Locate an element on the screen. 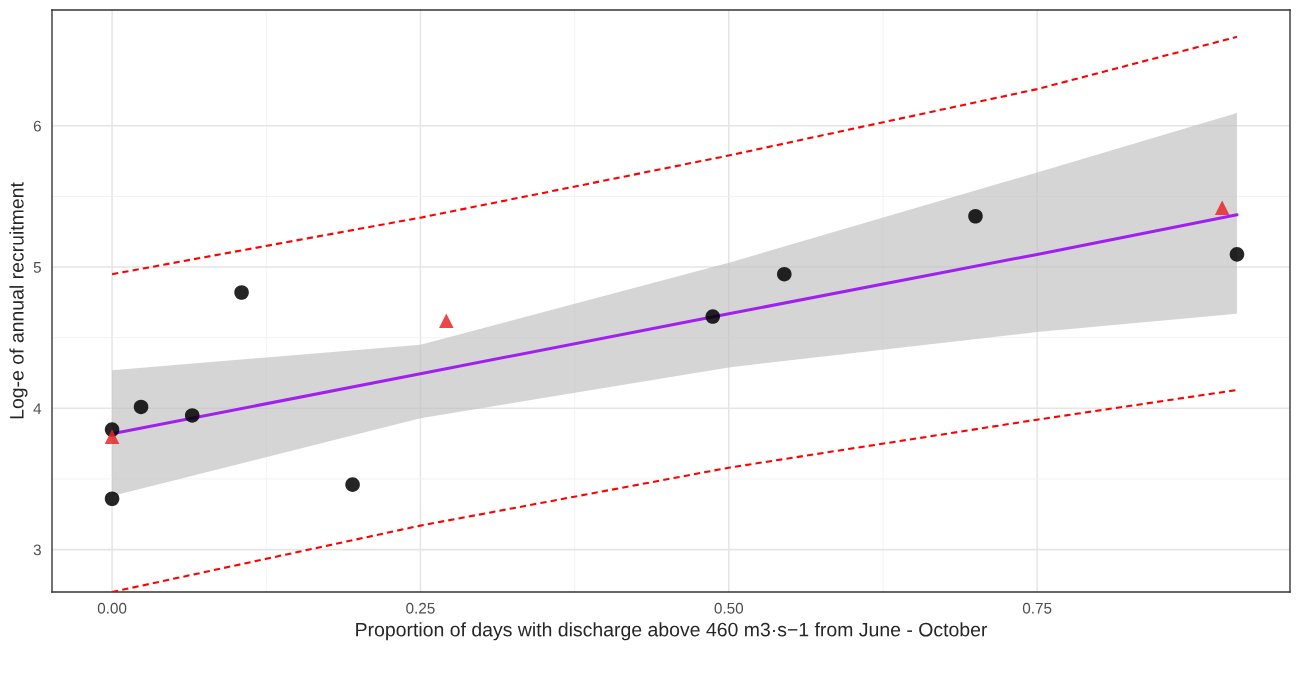 This screenshot has width=1296, height=677. x-tick-label: 0.50 is located at coordinates (729, 608).